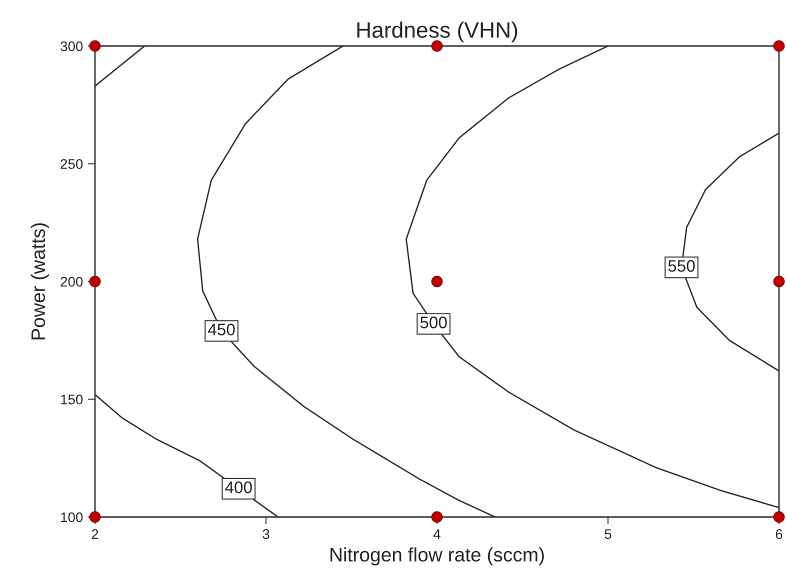 The image size is (786, 584). What do you see at coordinates (779, 534) in the screenshot?
I see `x-tick-label: 6` at bounding box center [779, 534].